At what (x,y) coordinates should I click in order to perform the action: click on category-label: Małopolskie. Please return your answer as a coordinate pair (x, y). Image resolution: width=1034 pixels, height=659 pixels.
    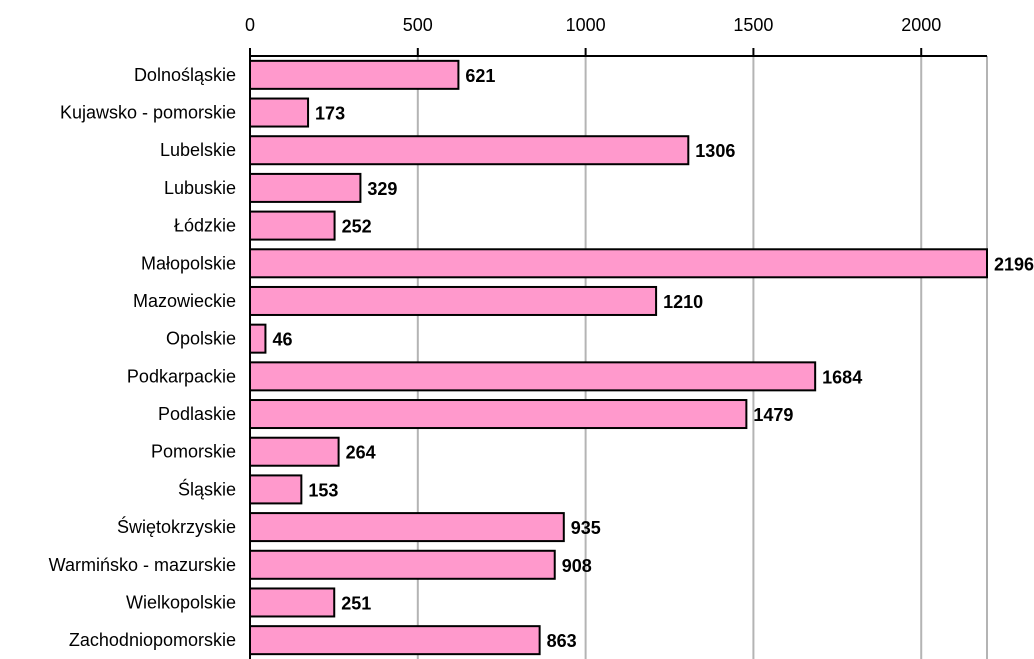
    Looking at the image, I should click on (188, 263).